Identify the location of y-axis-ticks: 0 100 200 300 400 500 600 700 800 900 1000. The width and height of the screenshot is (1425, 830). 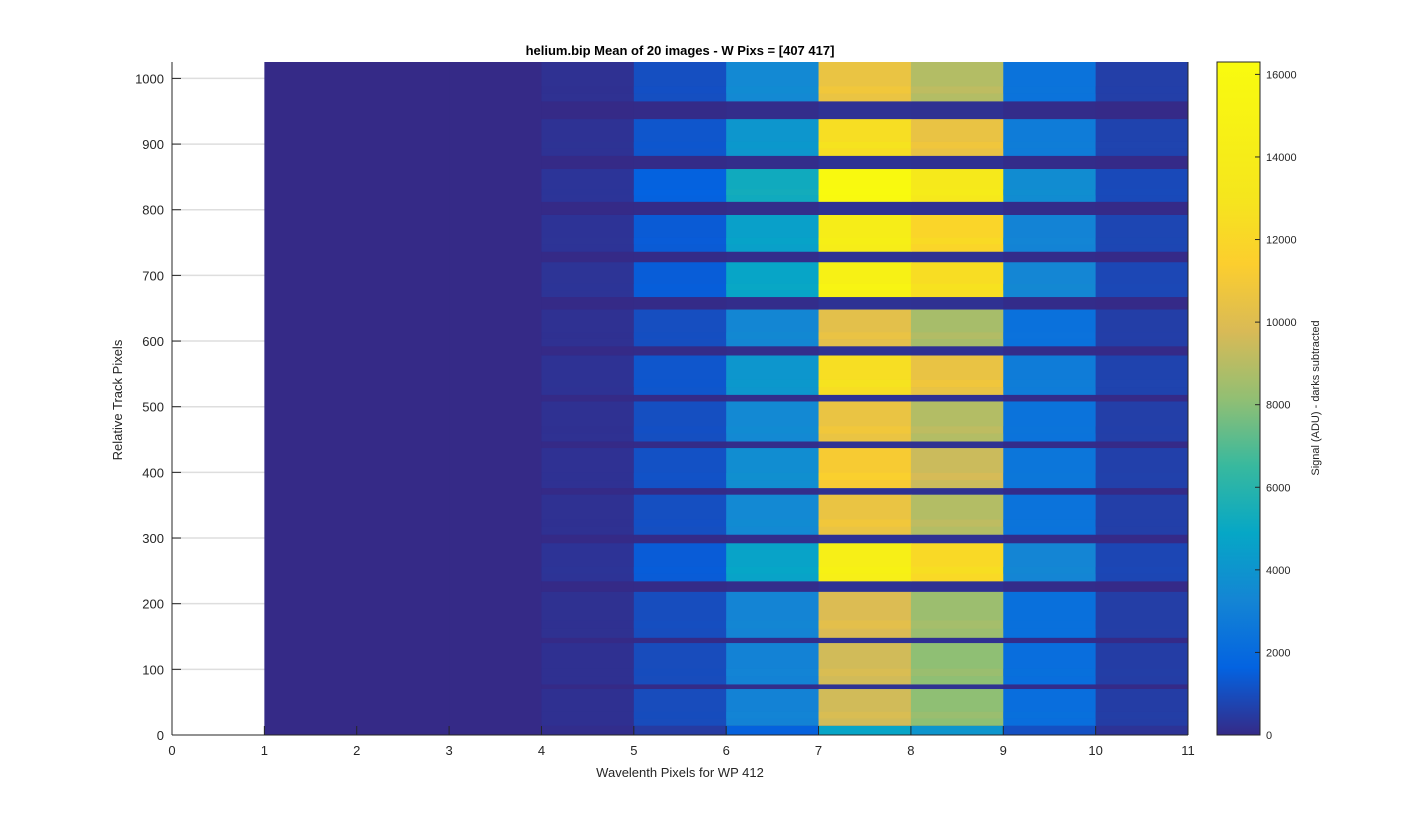
(158, 407).